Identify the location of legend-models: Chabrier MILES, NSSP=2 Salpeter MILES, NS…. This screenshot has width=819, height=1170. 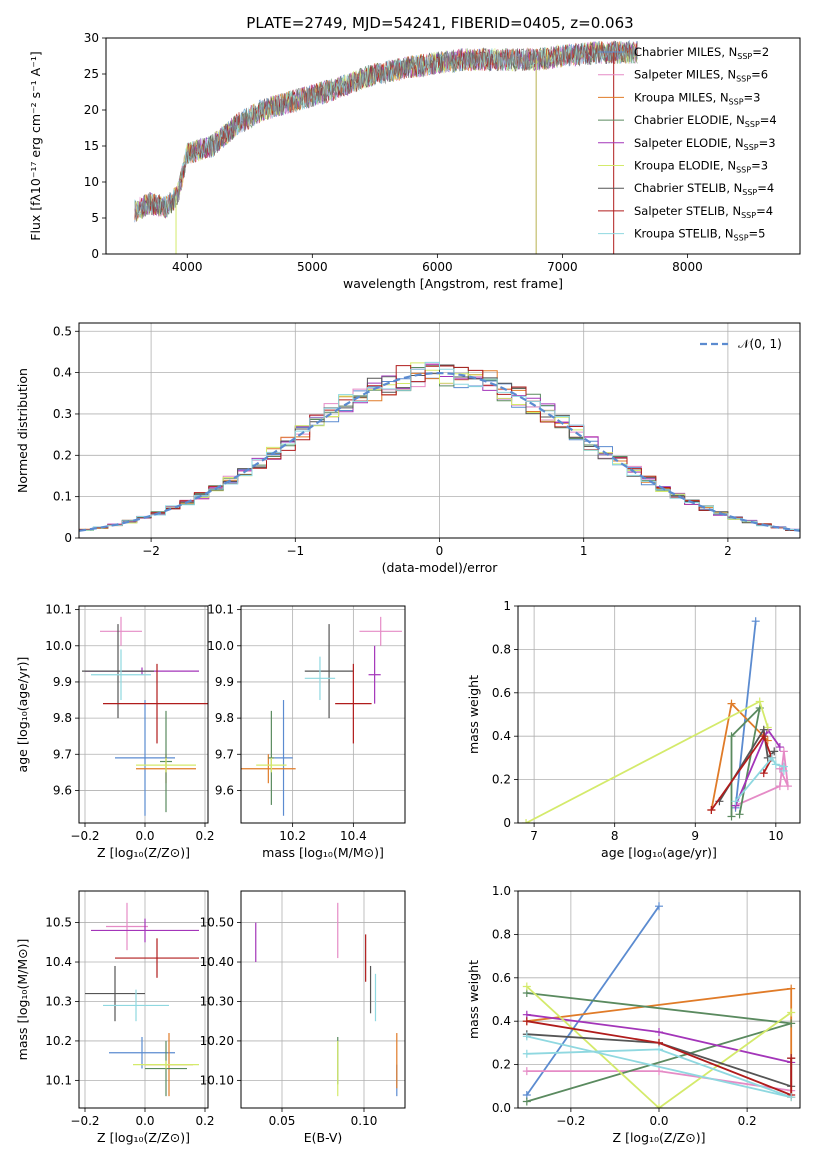
(687, 144).